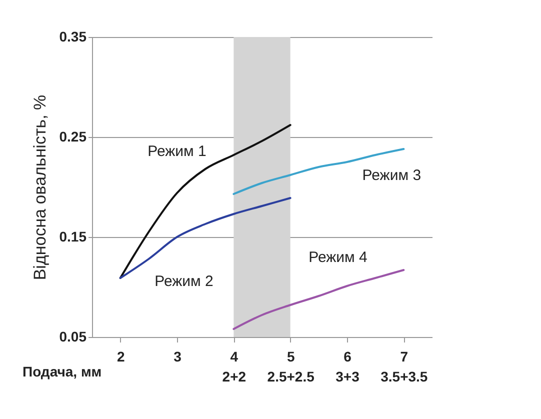 The height and width of the screenshot is (419, 541). I want to click on series-label: Режим 3, so click(392, 175).